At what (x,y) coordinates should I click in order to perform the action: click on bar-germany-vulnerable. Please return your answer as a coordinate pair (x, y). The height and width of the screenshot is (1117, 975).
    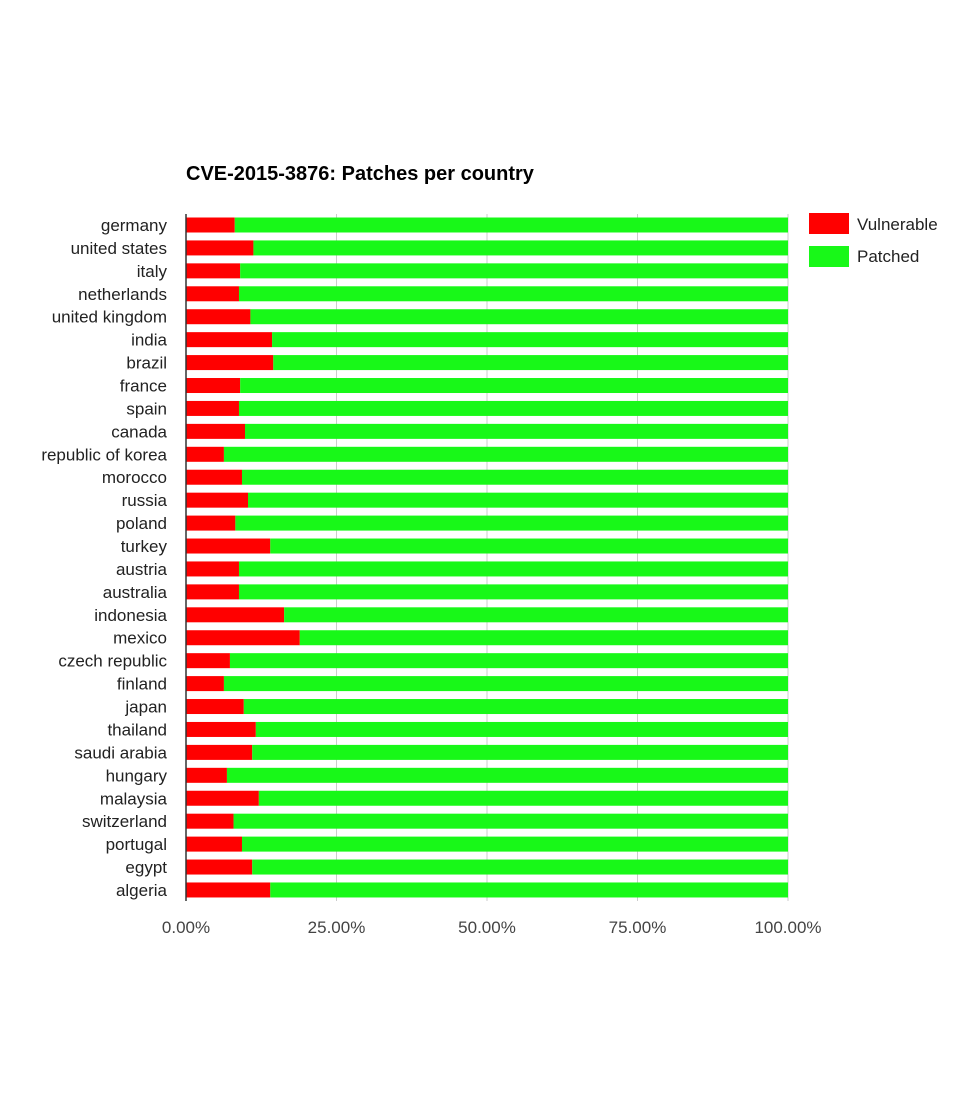
    Looking at the image, I should click on (210, 225).